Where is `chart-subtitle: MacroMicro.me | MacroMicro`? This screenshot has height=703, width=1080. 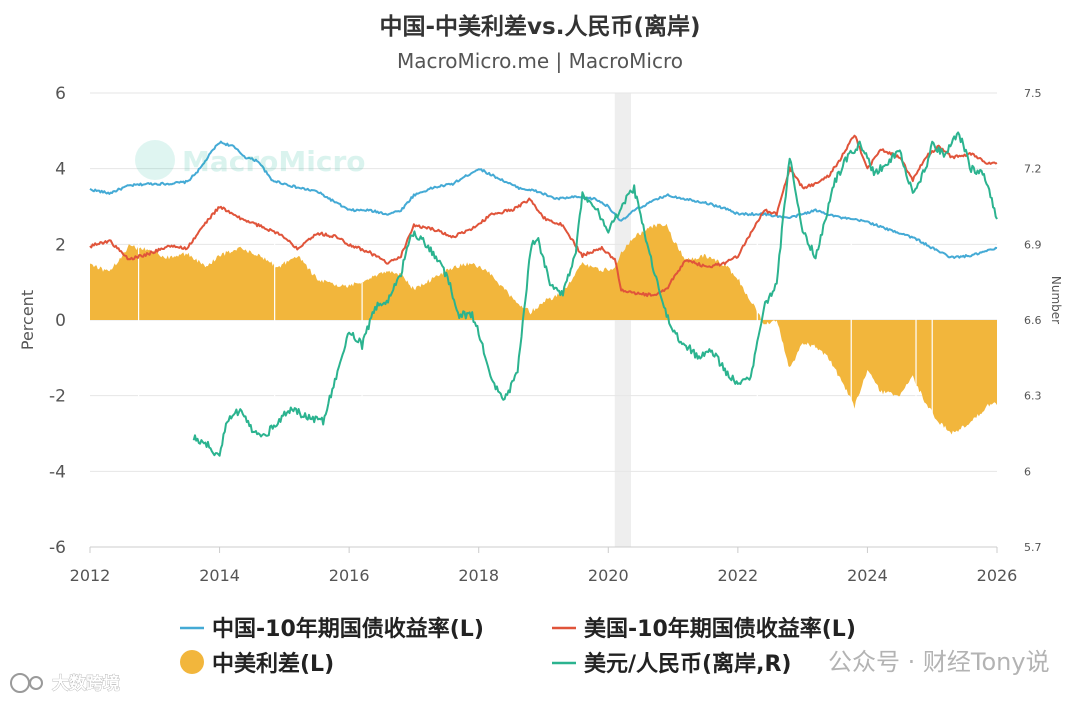 chart-subtitle: MacroMicro.me | MacroMicro is located at coordinates (540, 61).